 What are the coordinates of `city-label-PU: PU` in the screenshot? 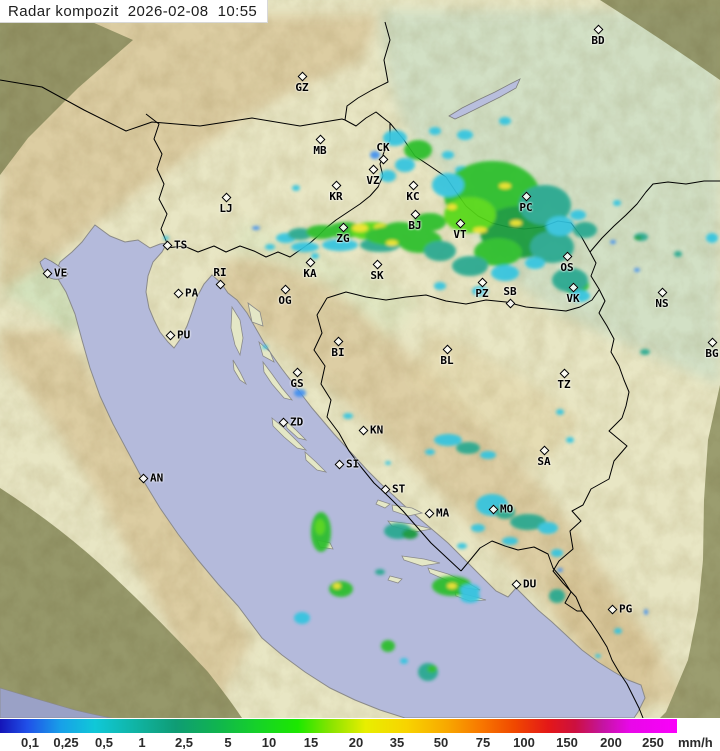 It's located at (184, 335).